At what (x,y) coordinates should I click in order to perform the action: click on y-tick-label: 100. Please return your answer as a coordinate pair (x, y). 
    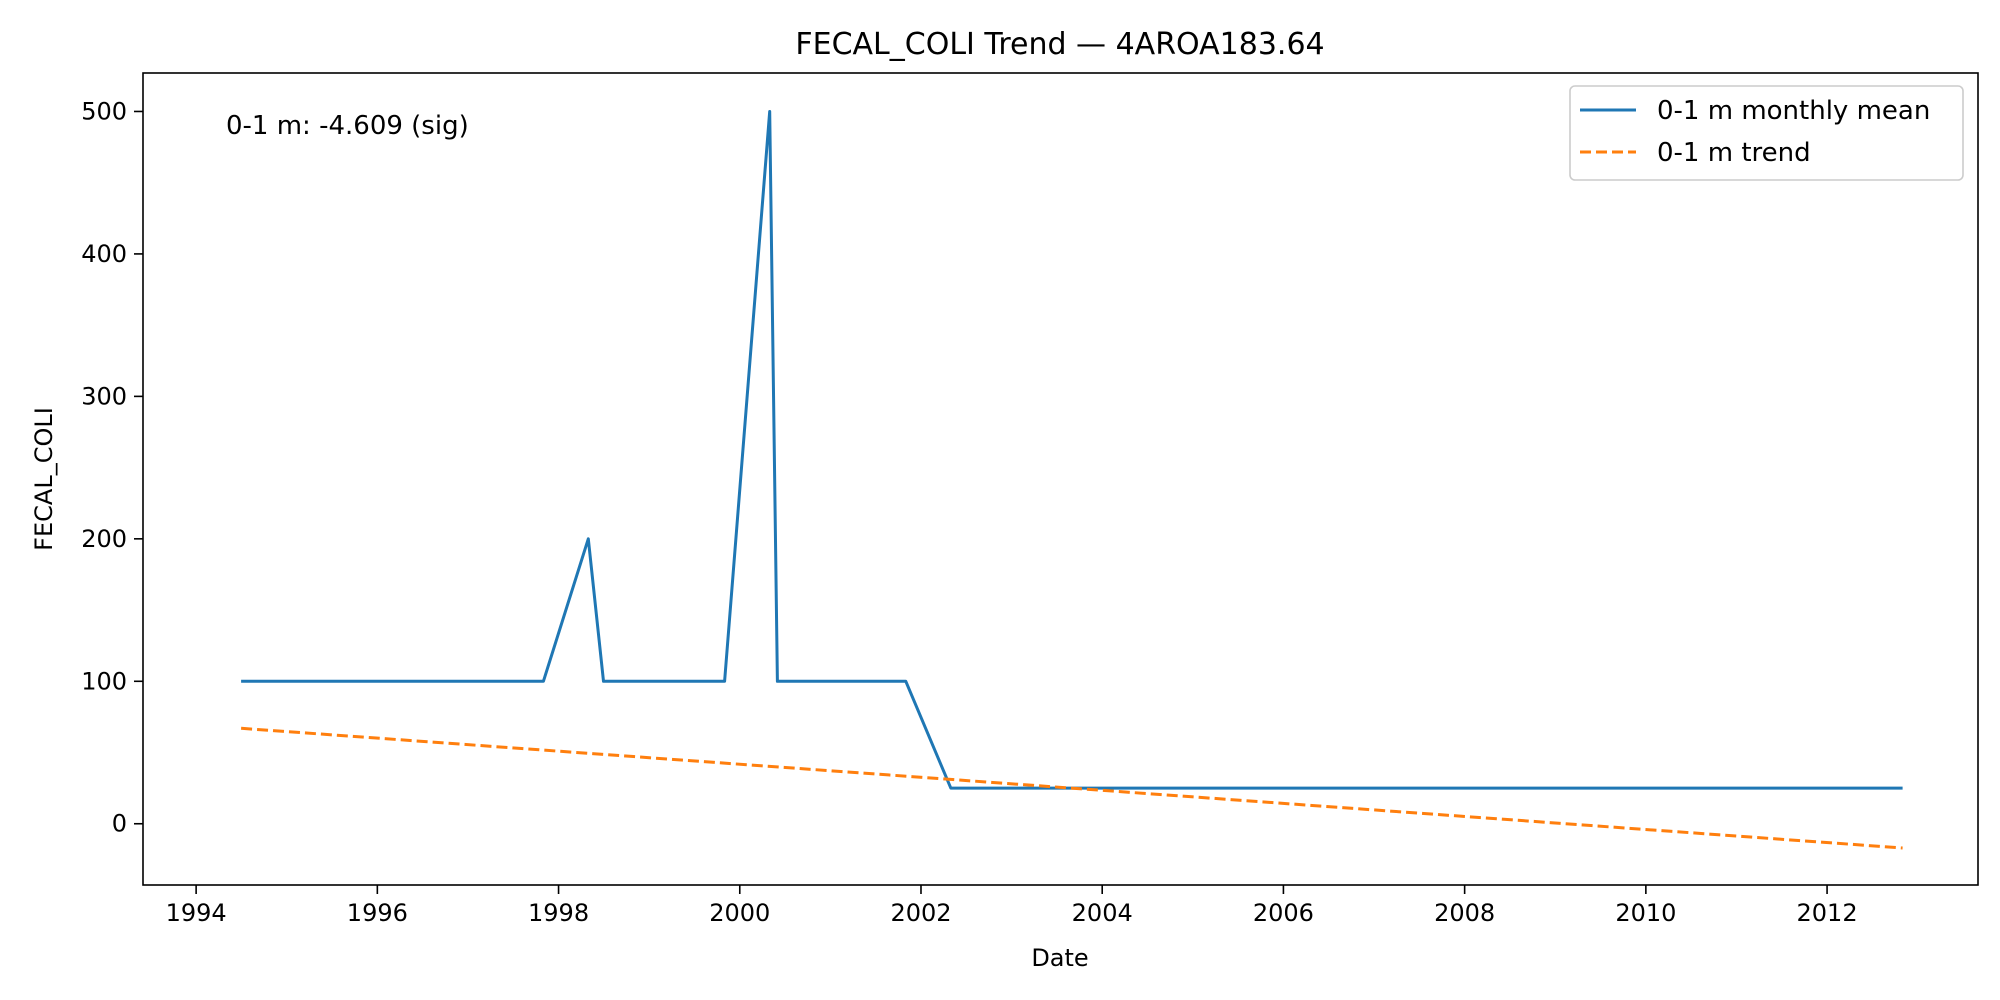
    Looking at the image, I should click on (104, 681).